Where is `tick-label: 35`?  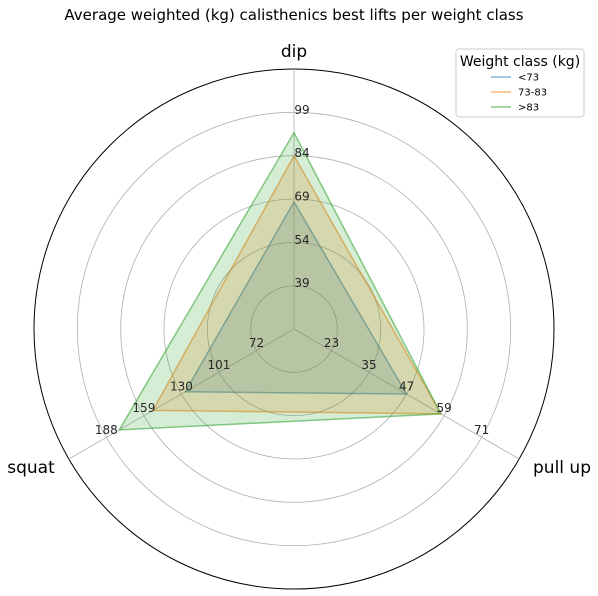 tick-label: 35 is located at coordinates (368, 365).